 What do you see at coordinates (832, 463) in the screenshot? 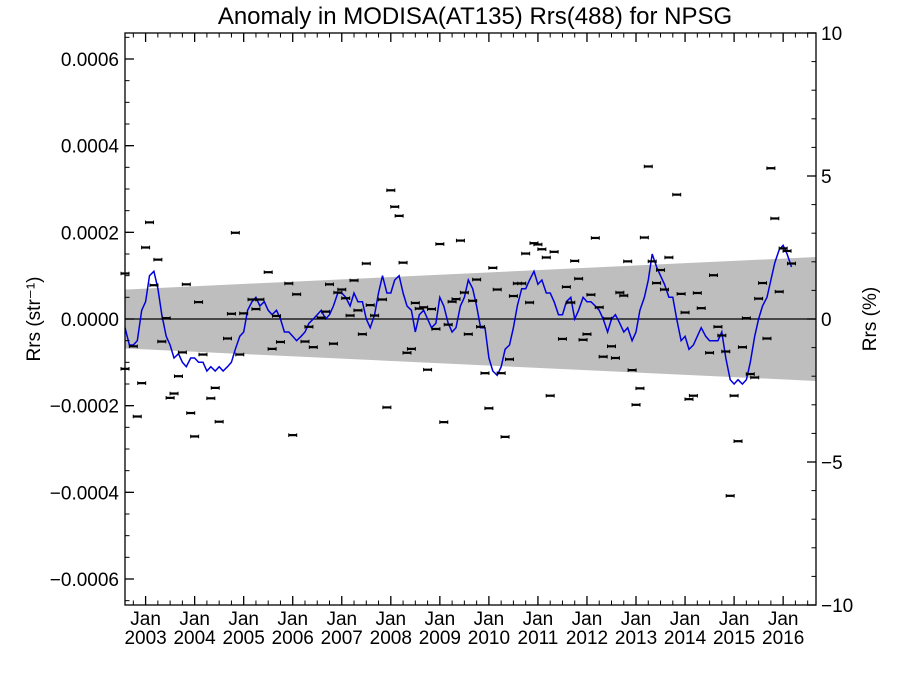
I see `right-tick-label: −5` at bounding box center [832, 463].